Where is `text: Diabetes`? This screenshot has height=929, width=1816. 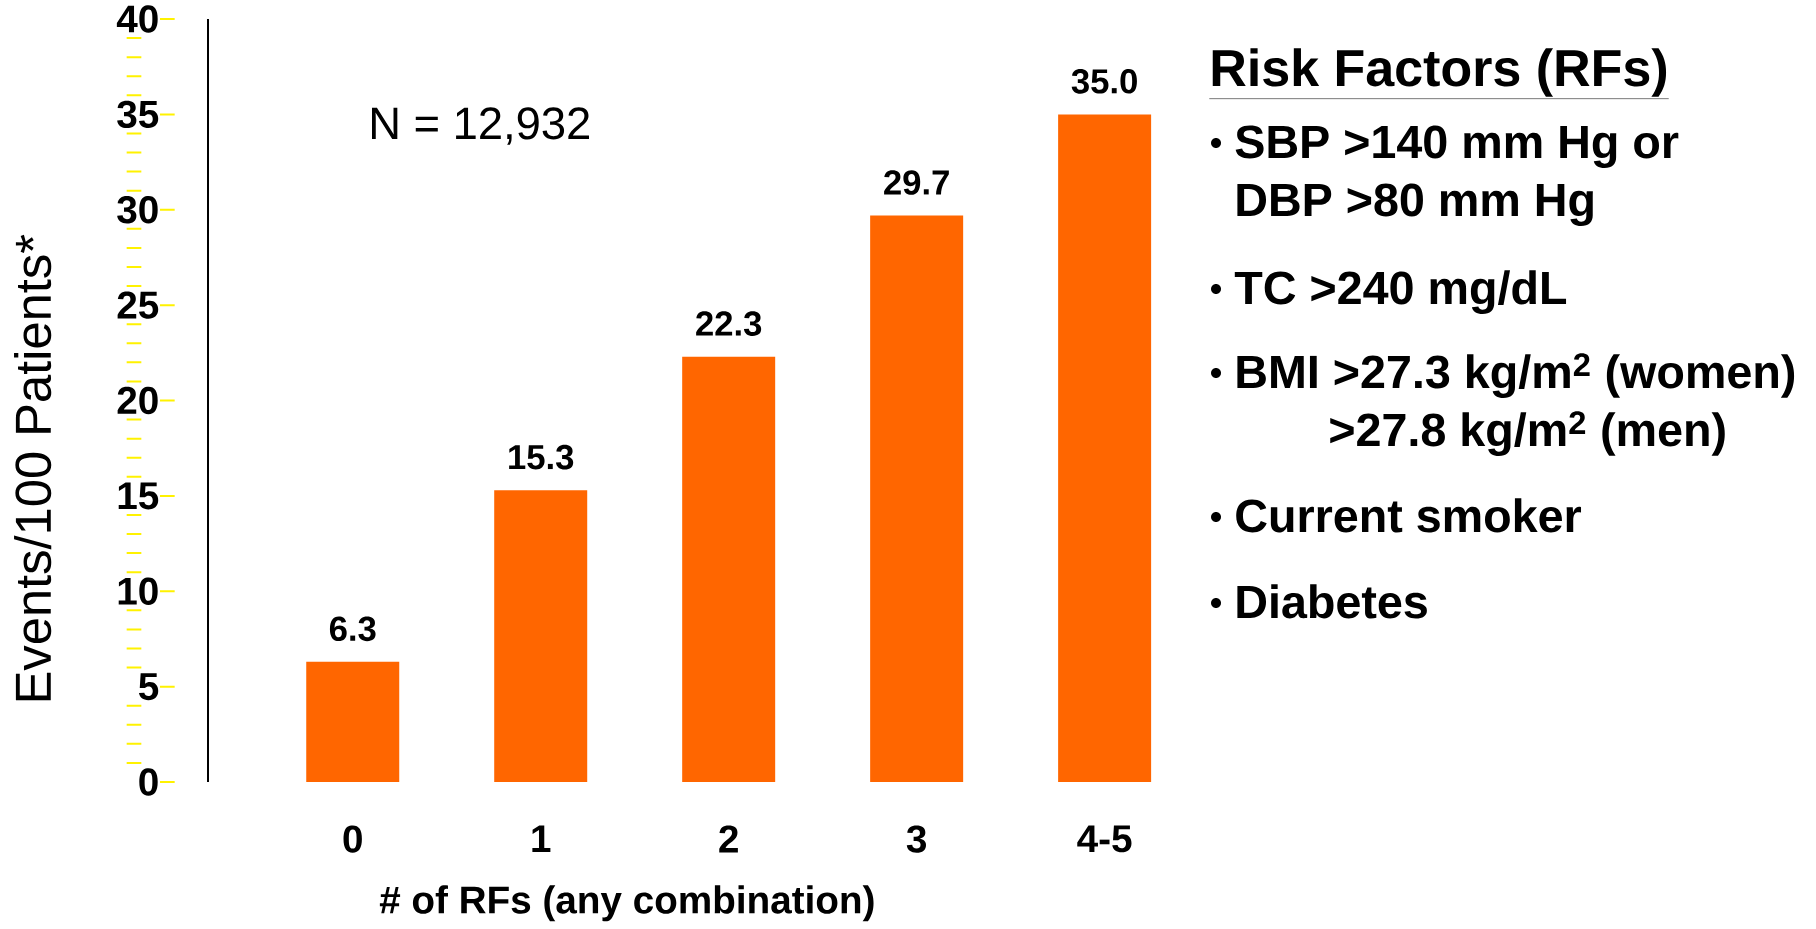 text: Diabetes is located at coordinates (1332, 601).